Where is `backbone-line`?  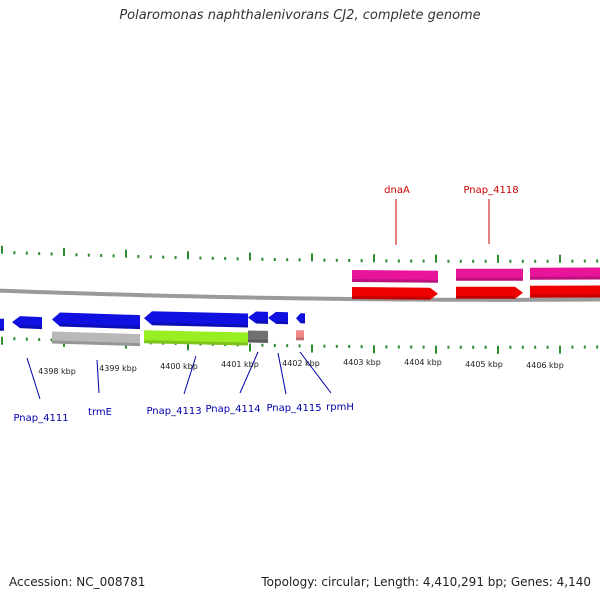 backbone-line is located at coordinates (300, 295).